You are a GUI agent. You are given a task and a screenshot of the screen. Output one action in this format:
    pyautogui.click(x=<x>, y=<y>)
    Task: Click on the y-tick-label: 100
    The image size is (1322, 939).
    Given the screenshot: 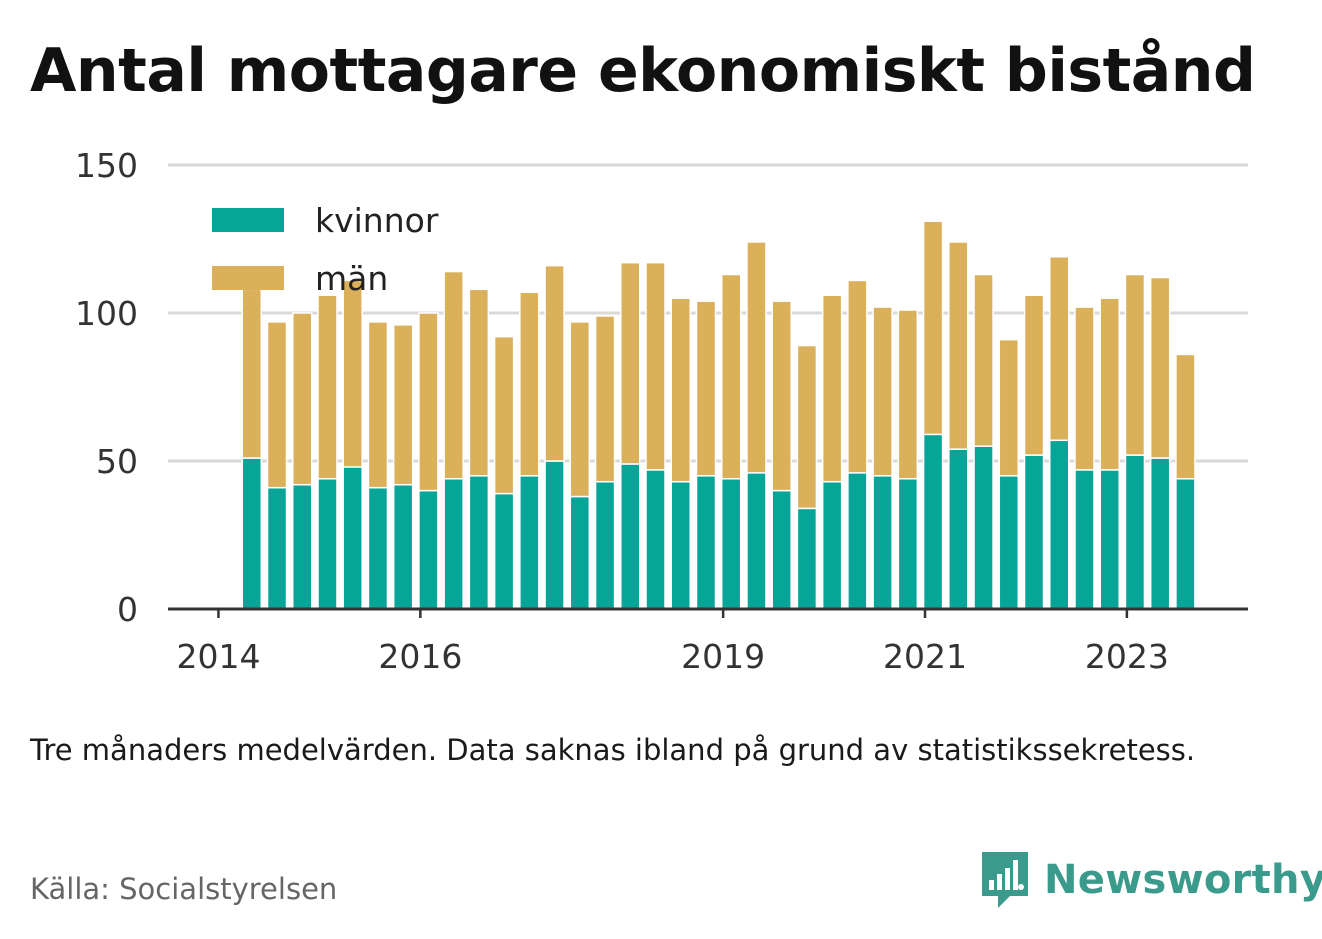 What is the action you would take?
    pyautogui.click(x=106, y=313)
    